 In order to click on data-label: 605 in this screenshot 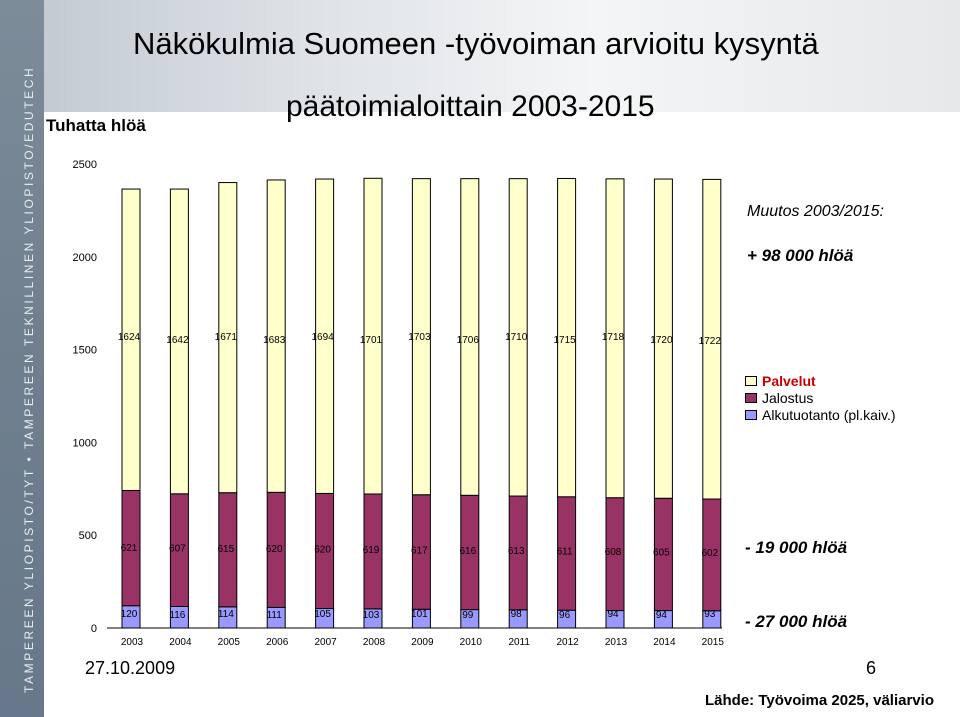, I will do `click(661, 552)`.